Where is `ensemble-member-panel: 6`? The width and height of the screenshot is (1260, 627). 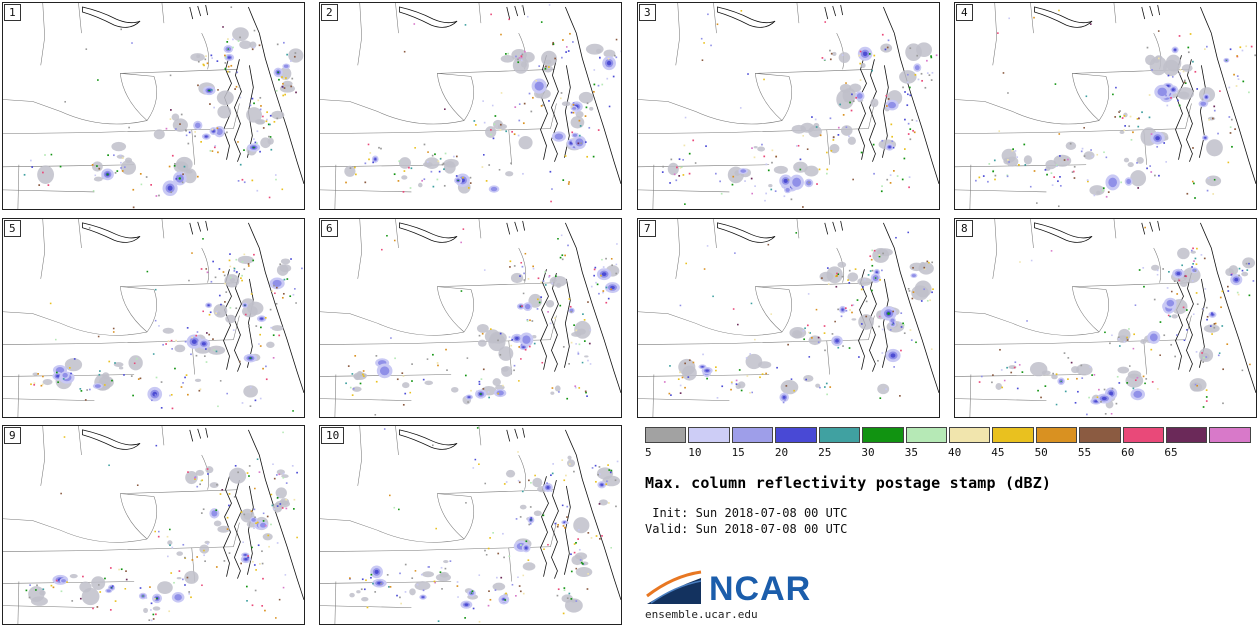 ensemble-member-panel: 6 is located at coordinates (470, 318).